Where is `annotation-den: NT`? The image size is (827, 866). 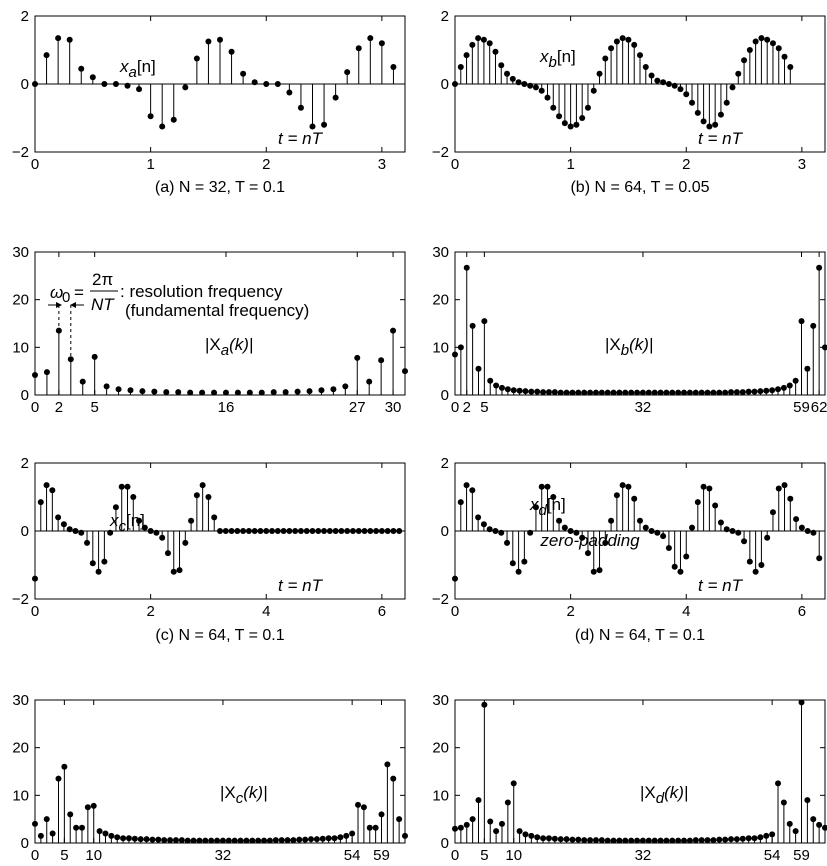
annotation-den: NT is located at coordinates (103, 304).